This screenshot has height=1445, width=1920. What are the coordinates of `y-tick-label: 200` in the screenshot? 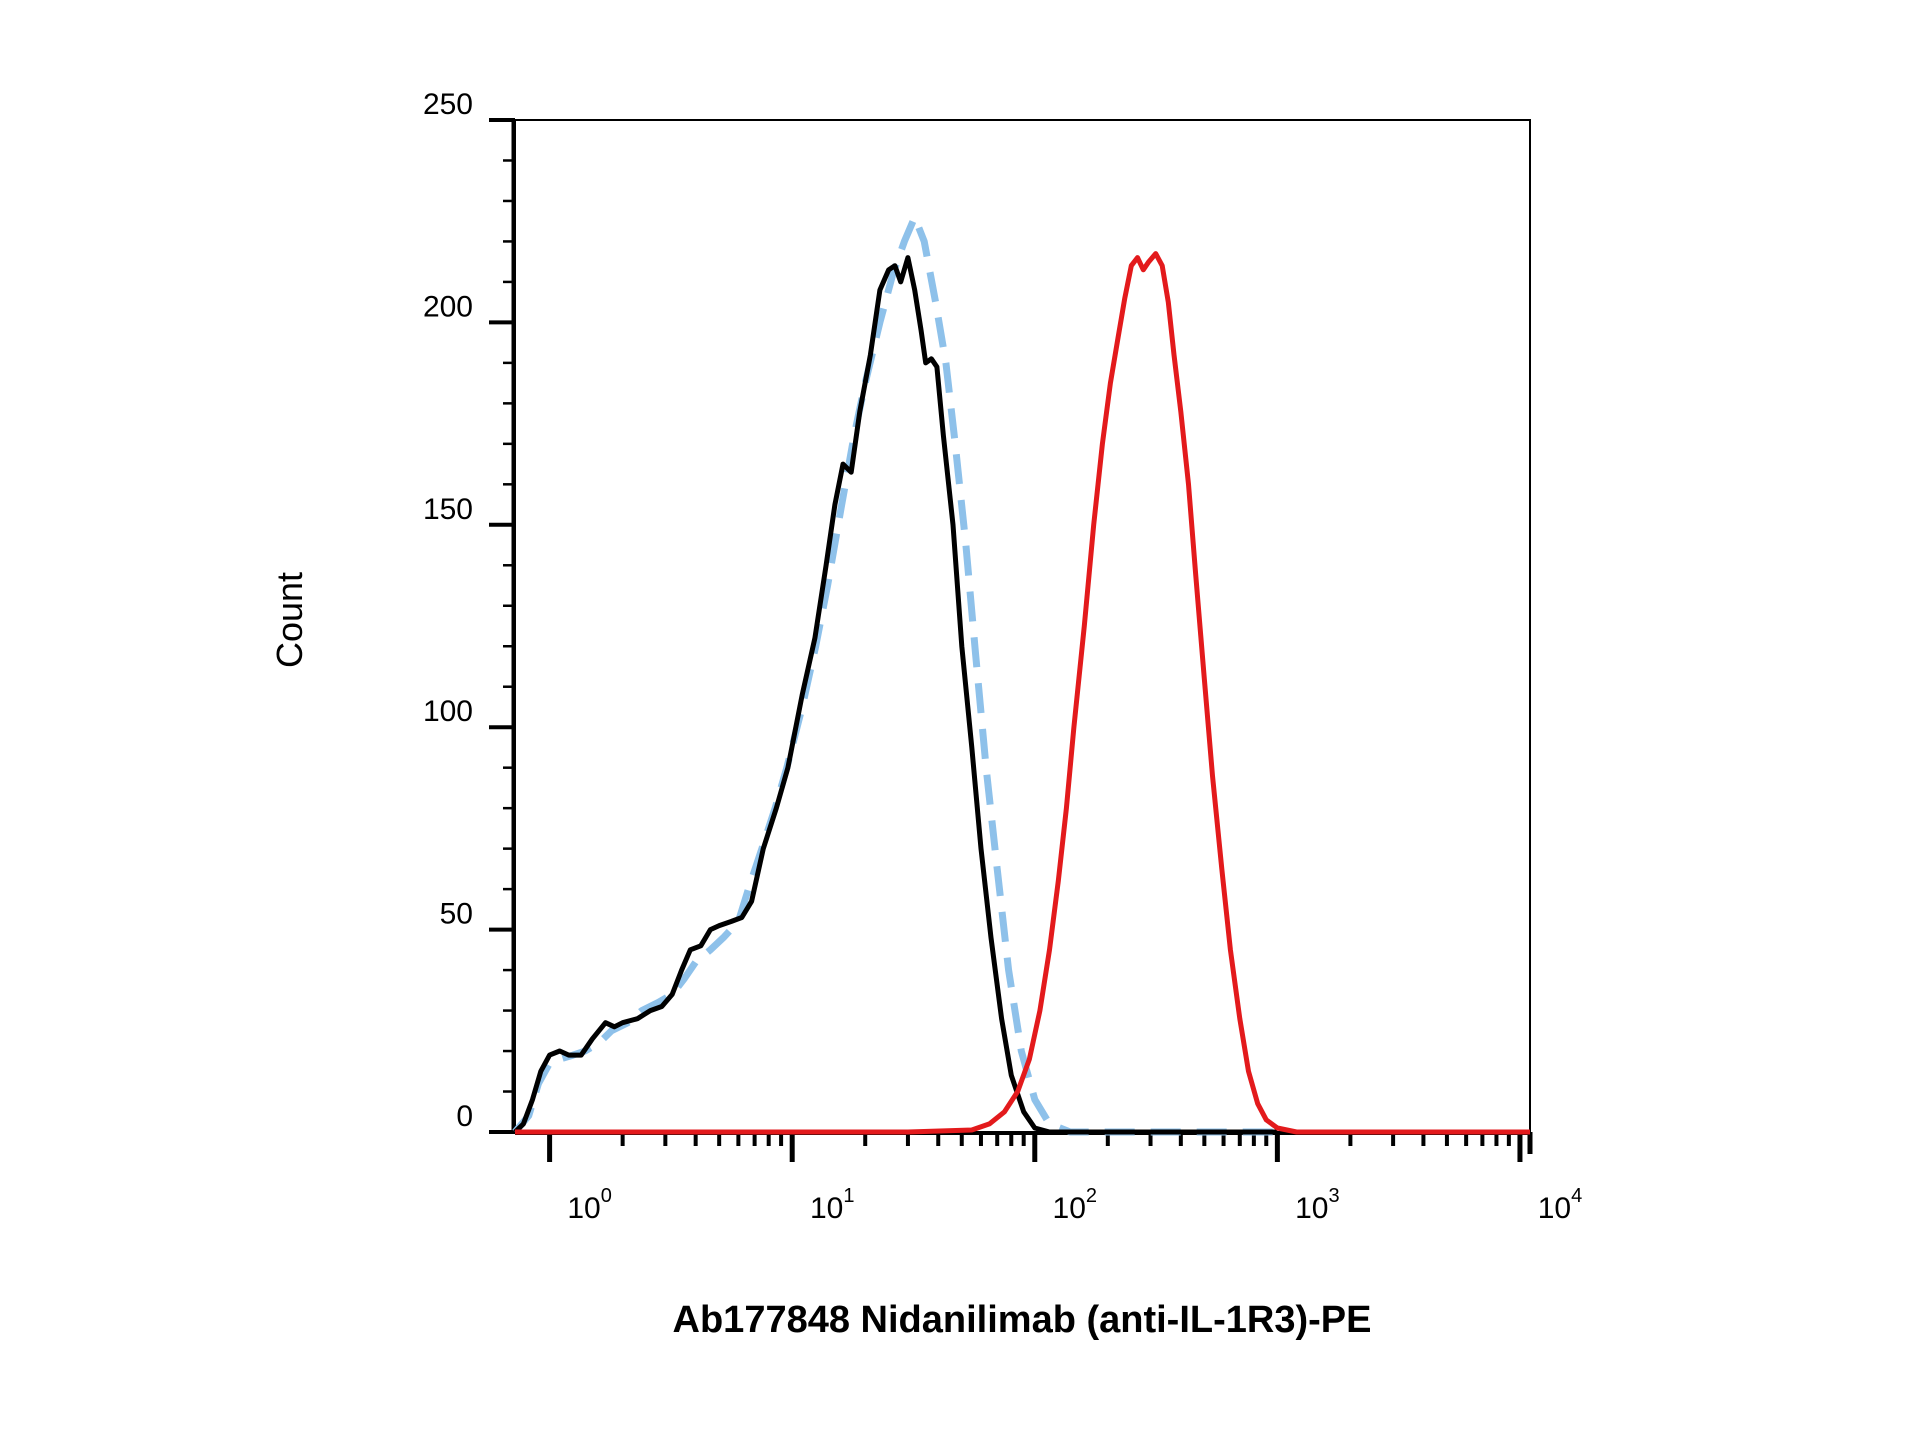 It's located at (448, 306).